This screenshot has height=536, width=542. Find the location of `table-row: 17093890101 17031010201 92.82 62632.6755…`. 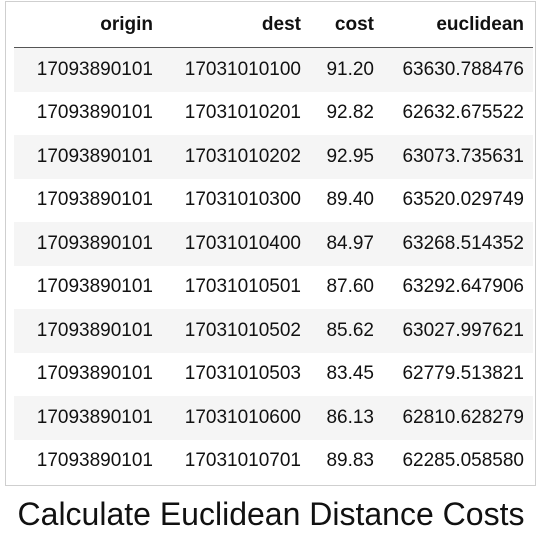

table-row: 17093890101 17031010201 92.82 62632.6755… is located at coordinates (273, 113).